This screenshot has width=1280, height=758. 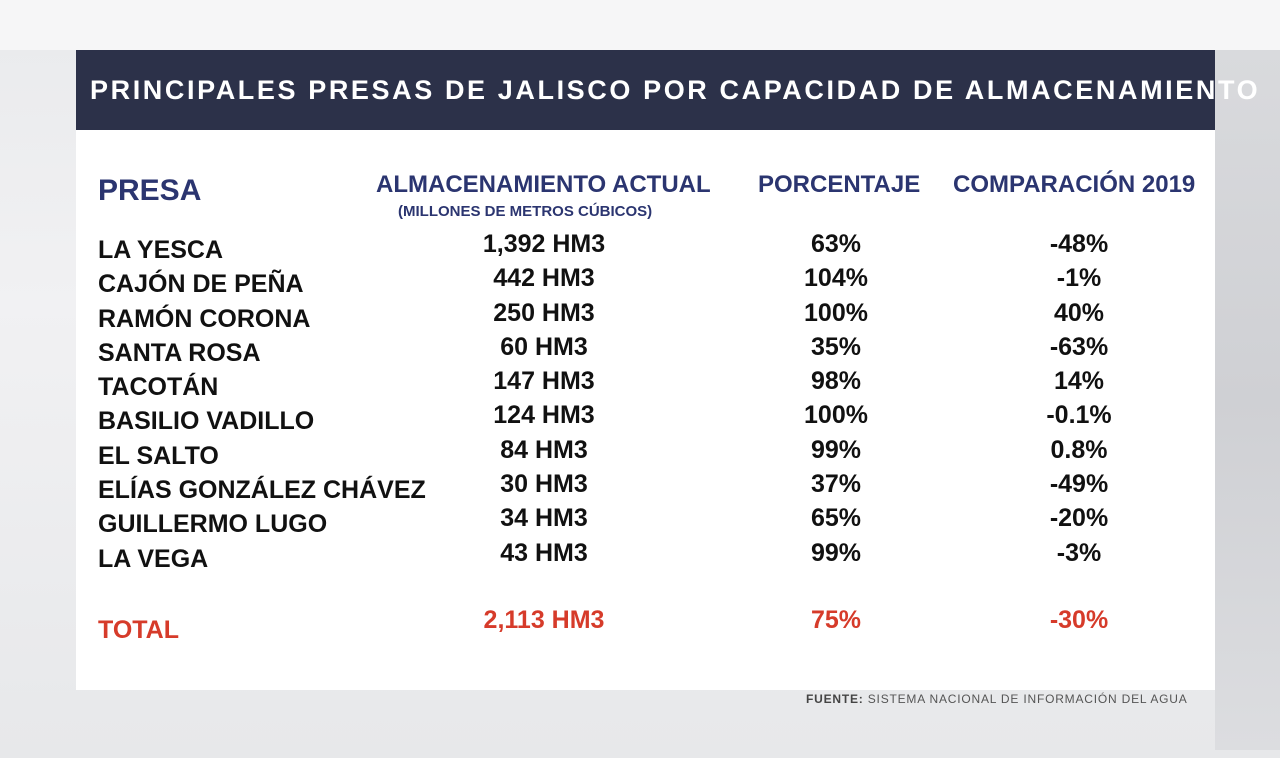 I want to click on cell-presa: LA YESCA, so click(x=161, y=250).